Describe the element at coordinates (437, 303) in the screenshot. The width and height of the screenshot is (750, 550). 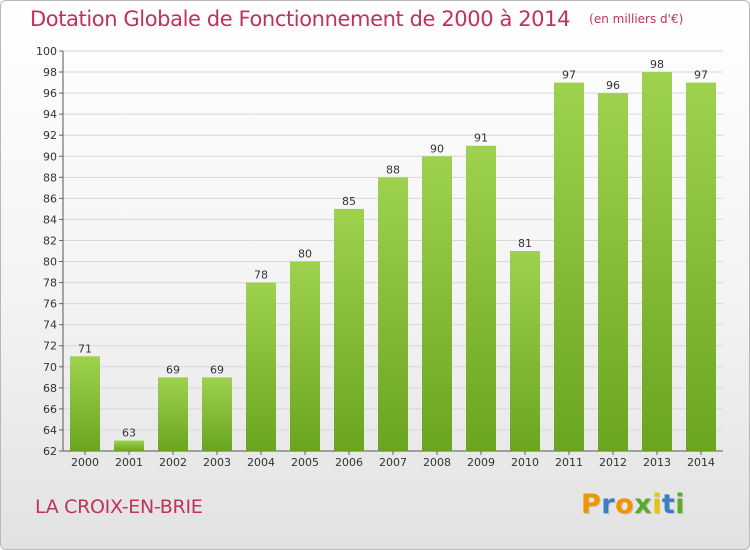
I see `bar-2008` at that location.